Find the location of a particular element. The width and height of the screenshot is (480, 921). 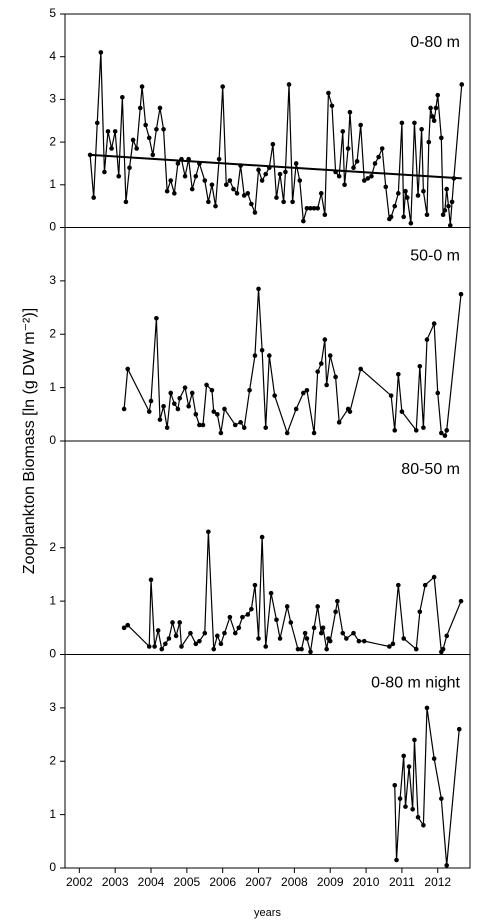

x-axis-label: years is located at coordinates (267, 913).